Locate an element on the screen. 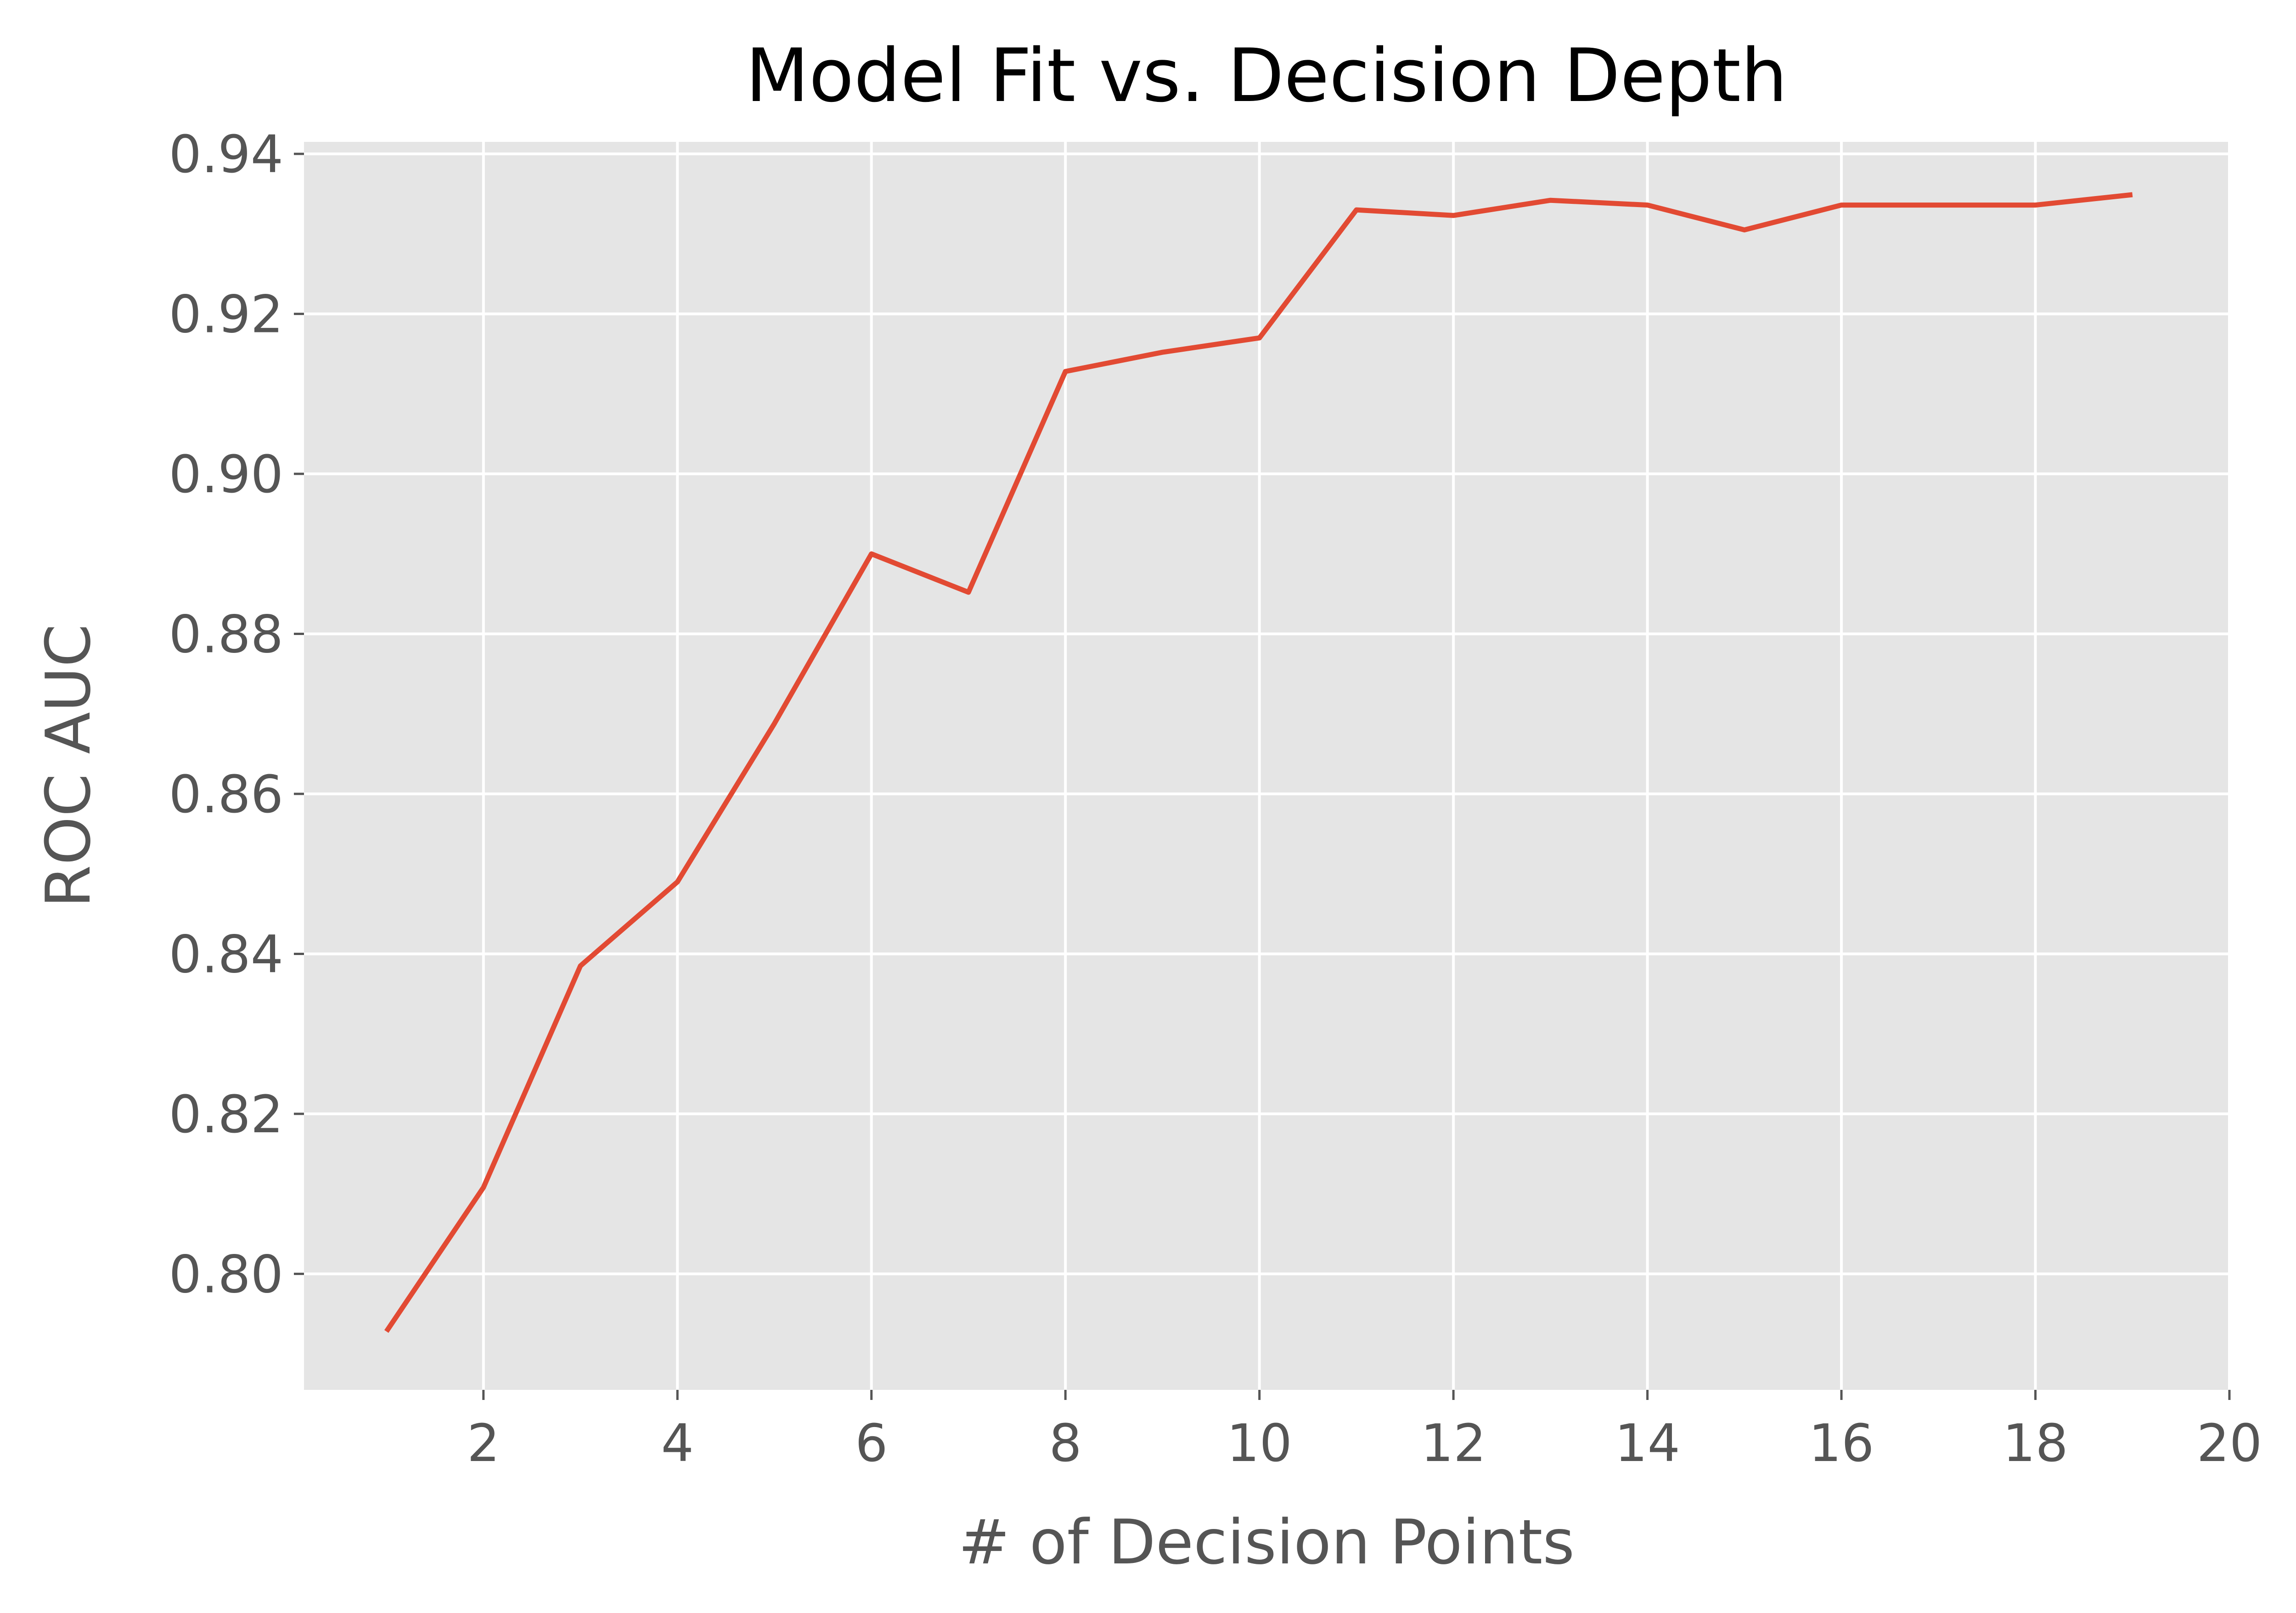 The image size is (2296, 1613). y-tick-label: 0.84 is located at coordinates (226, 955).